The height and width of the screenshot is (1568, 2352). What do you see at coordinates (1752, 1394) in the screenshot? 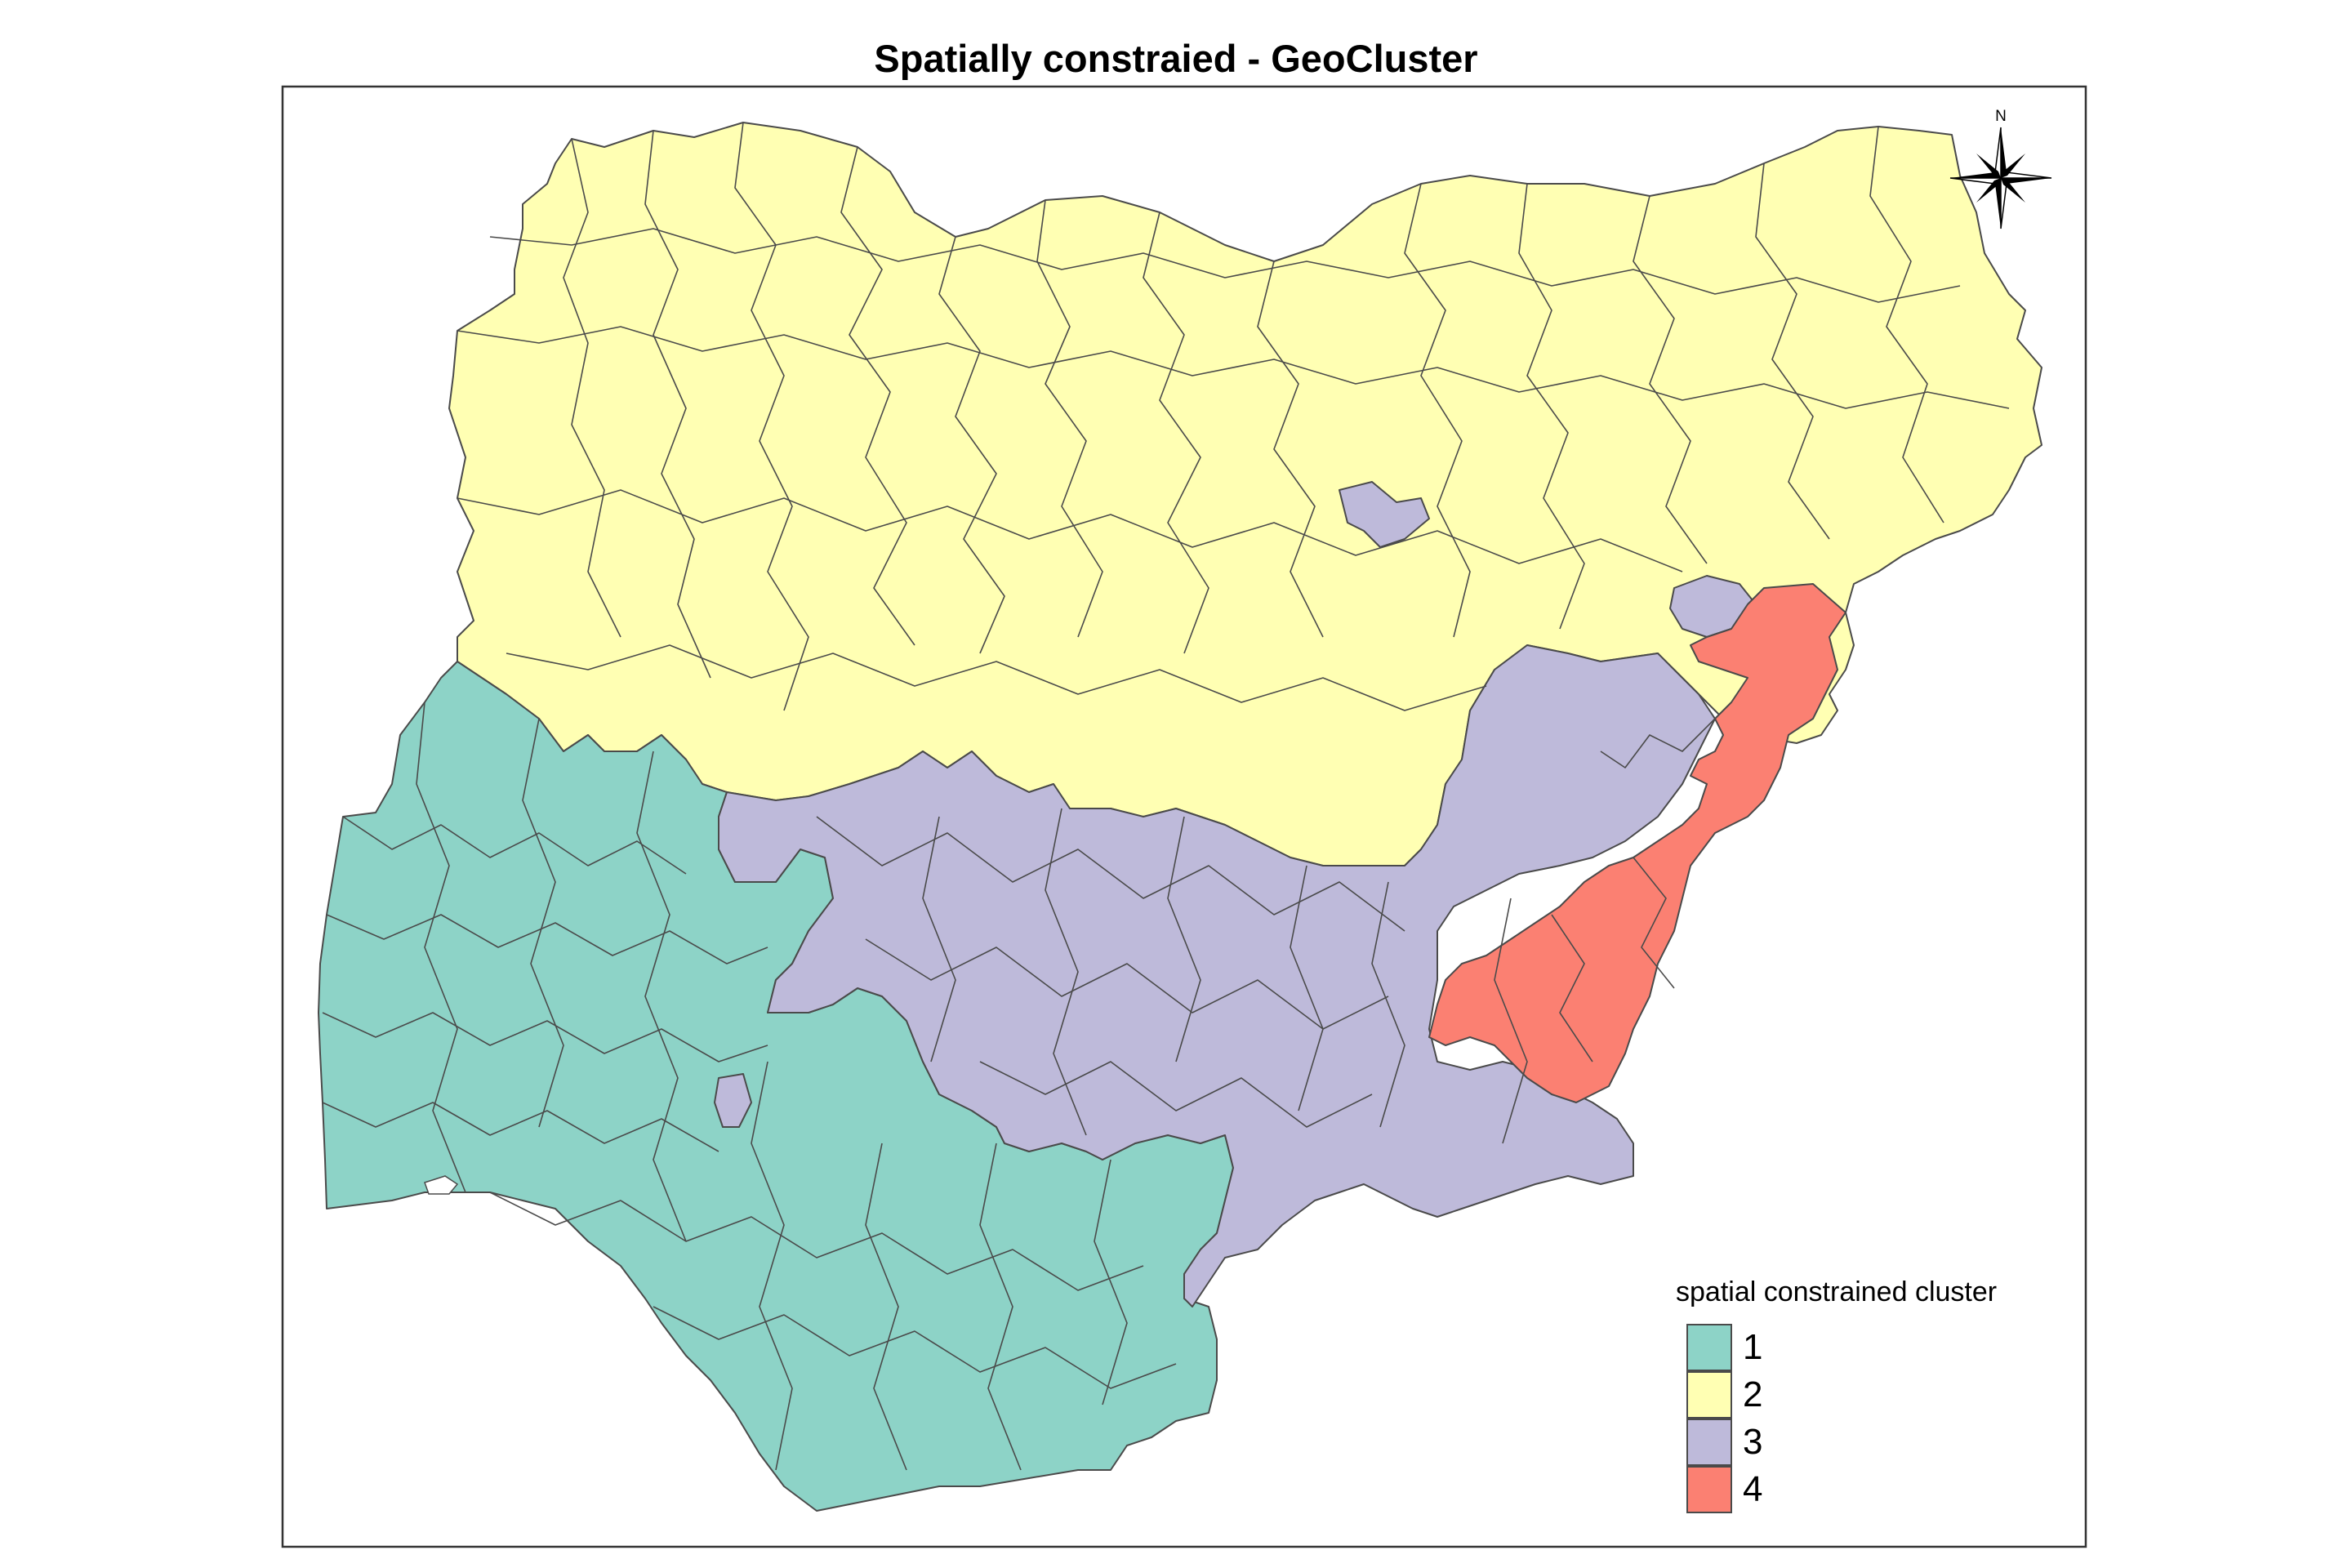
I see `legend-label: 2` at bounding box center [1752, 1394].